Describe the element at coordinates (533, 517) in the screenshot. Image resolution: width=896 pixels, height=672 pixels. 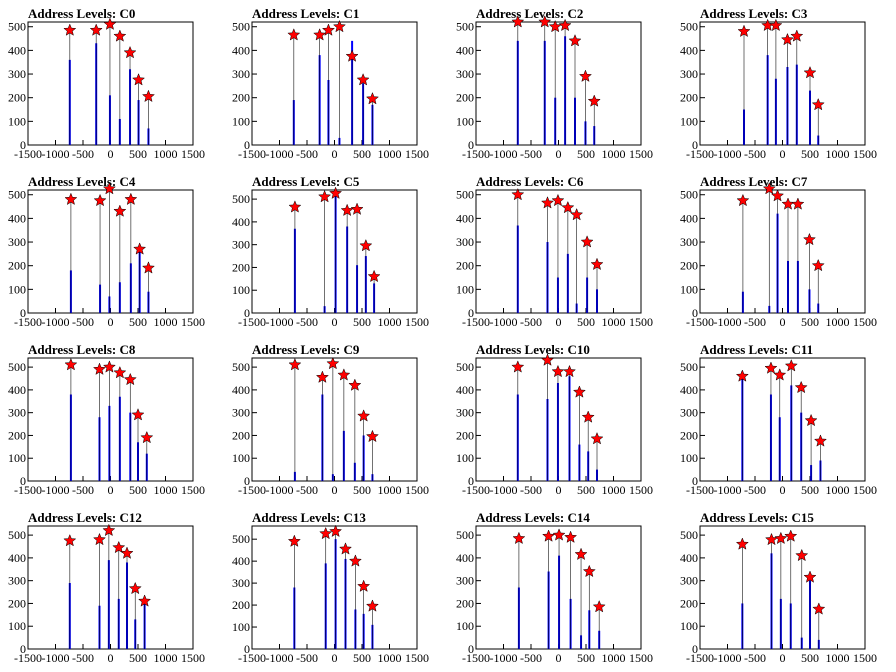
I see `panel-title: Address Levels: C14` at that location.